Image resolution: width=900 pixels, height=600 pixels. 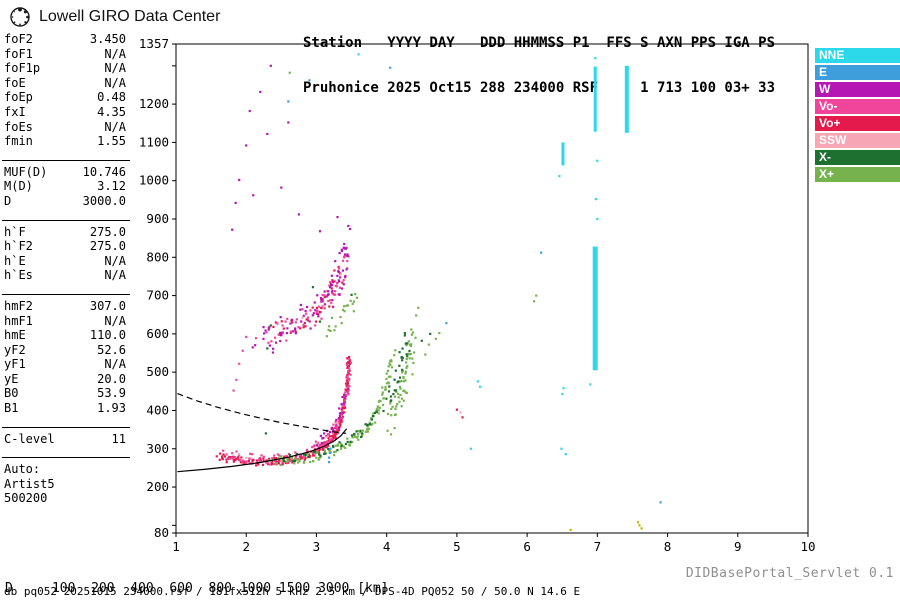 I want to click on parameter-row-hme: hmE 110.0, so click(x=66, y=335).